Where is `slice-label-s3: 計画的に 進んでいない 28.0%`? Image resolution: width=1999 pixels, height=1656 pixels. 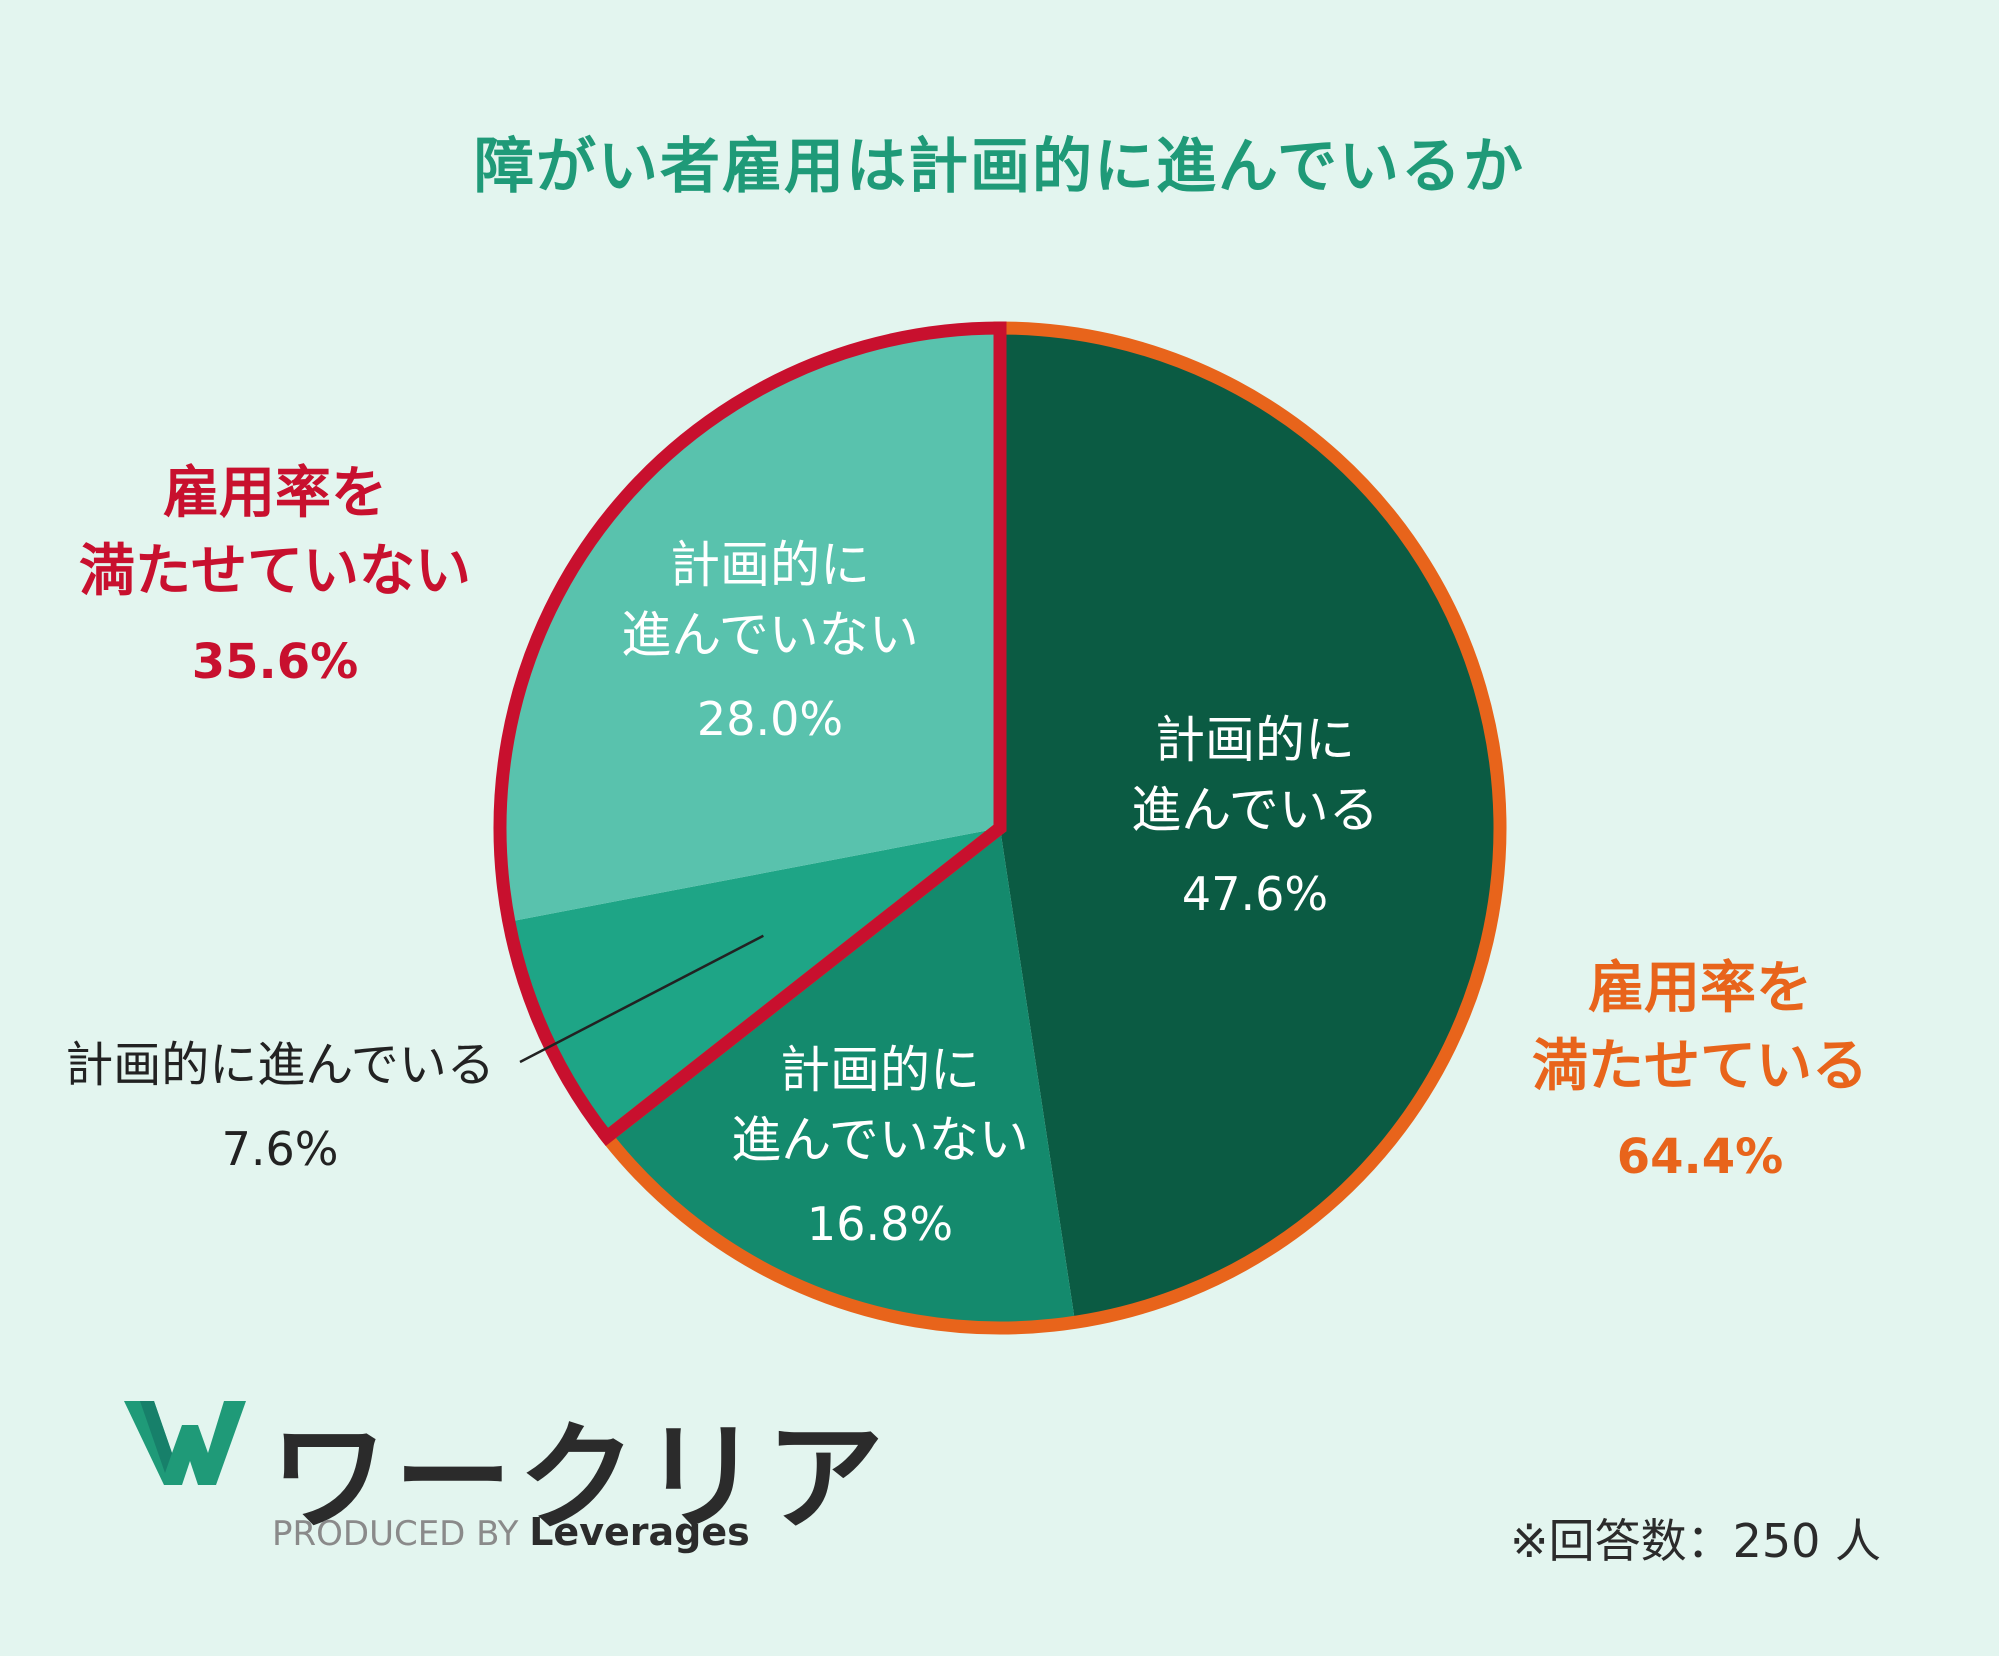
slice-label-s3: 計画的に 進んでいない 28.0% is located at coordinates (770, 642).